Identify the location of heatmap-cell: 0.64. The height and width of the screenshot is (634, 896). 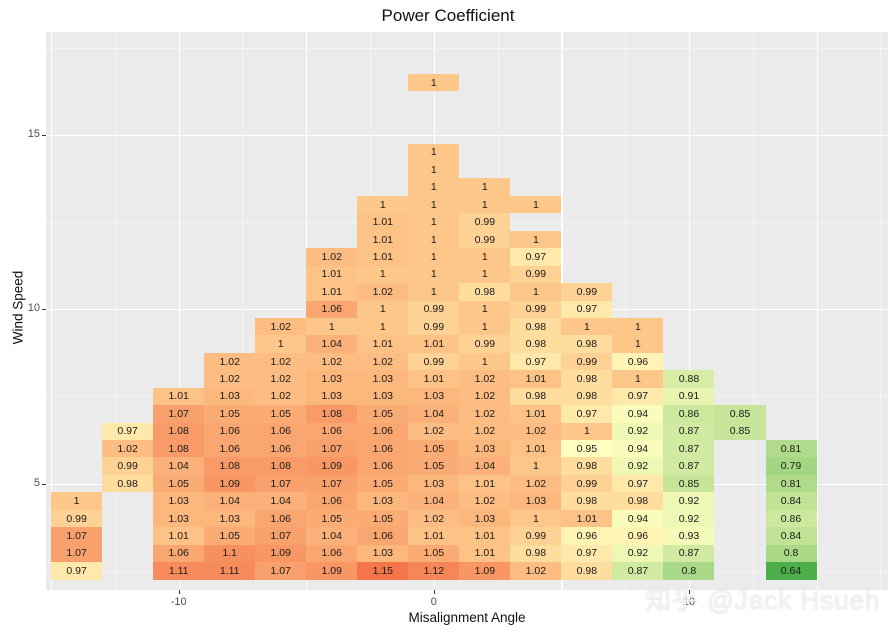
(791, 571).